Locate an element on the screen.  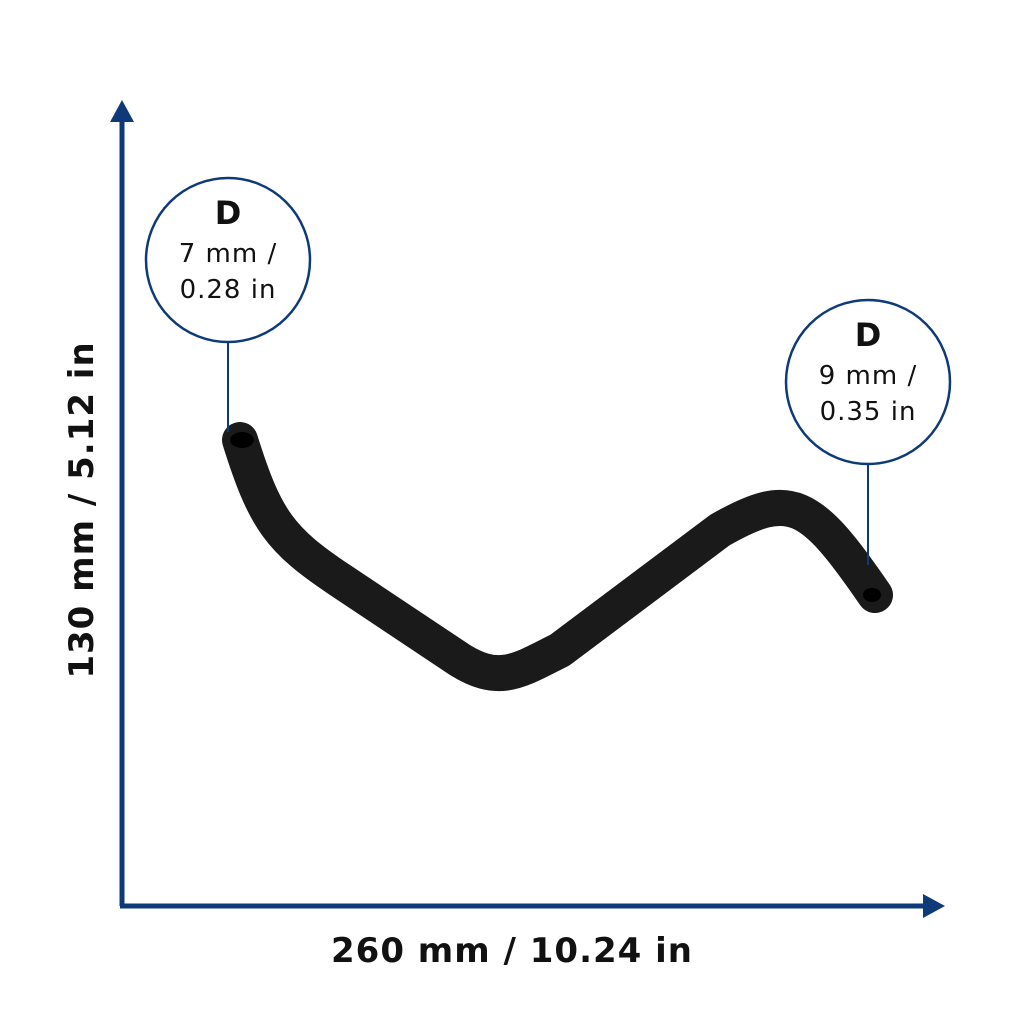
callout-text: 0.28 in is located at coordinates (228, 290).